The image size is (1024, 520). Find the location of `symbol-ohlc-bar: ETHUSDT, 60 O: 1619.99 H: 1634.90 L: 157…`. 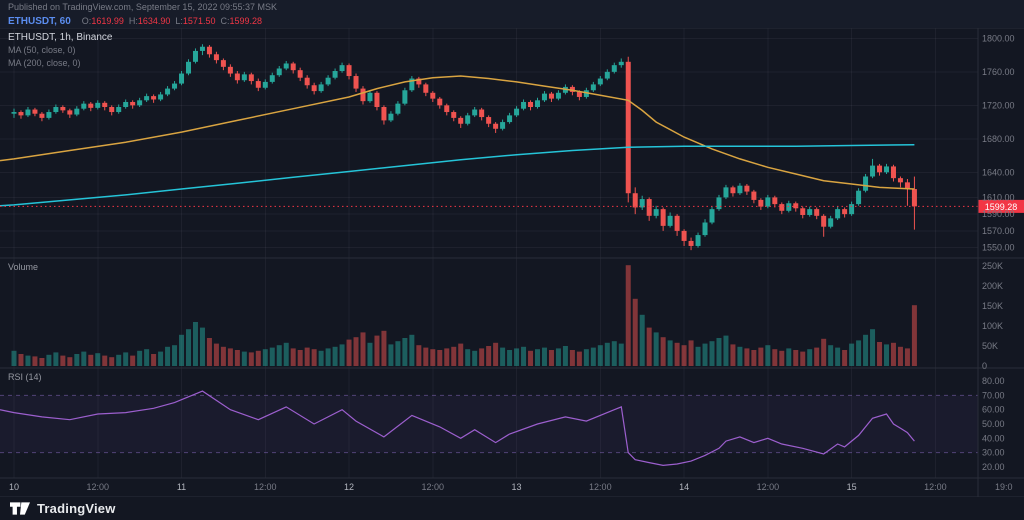

symbol-ohlc-bar: ETHUSDT, 60 O: 1619.99 H: 1634.90 L: 157… is located at coordinates (512, 21).